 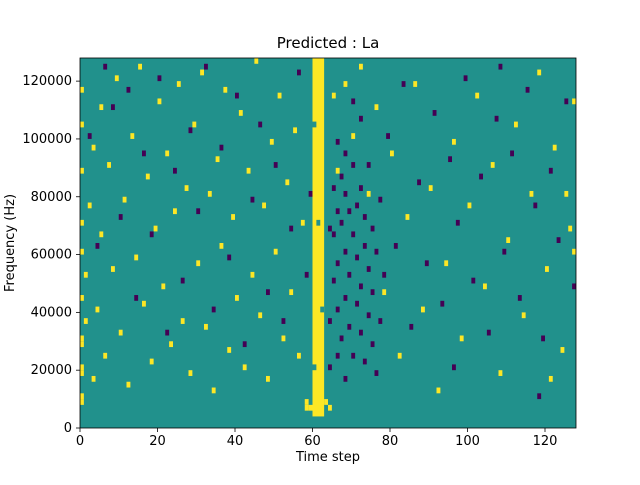 What do you see at coordinates (51, 197) in the screenshot?
I see `y-tick-label: 80000` at bounding box center [51, 197].